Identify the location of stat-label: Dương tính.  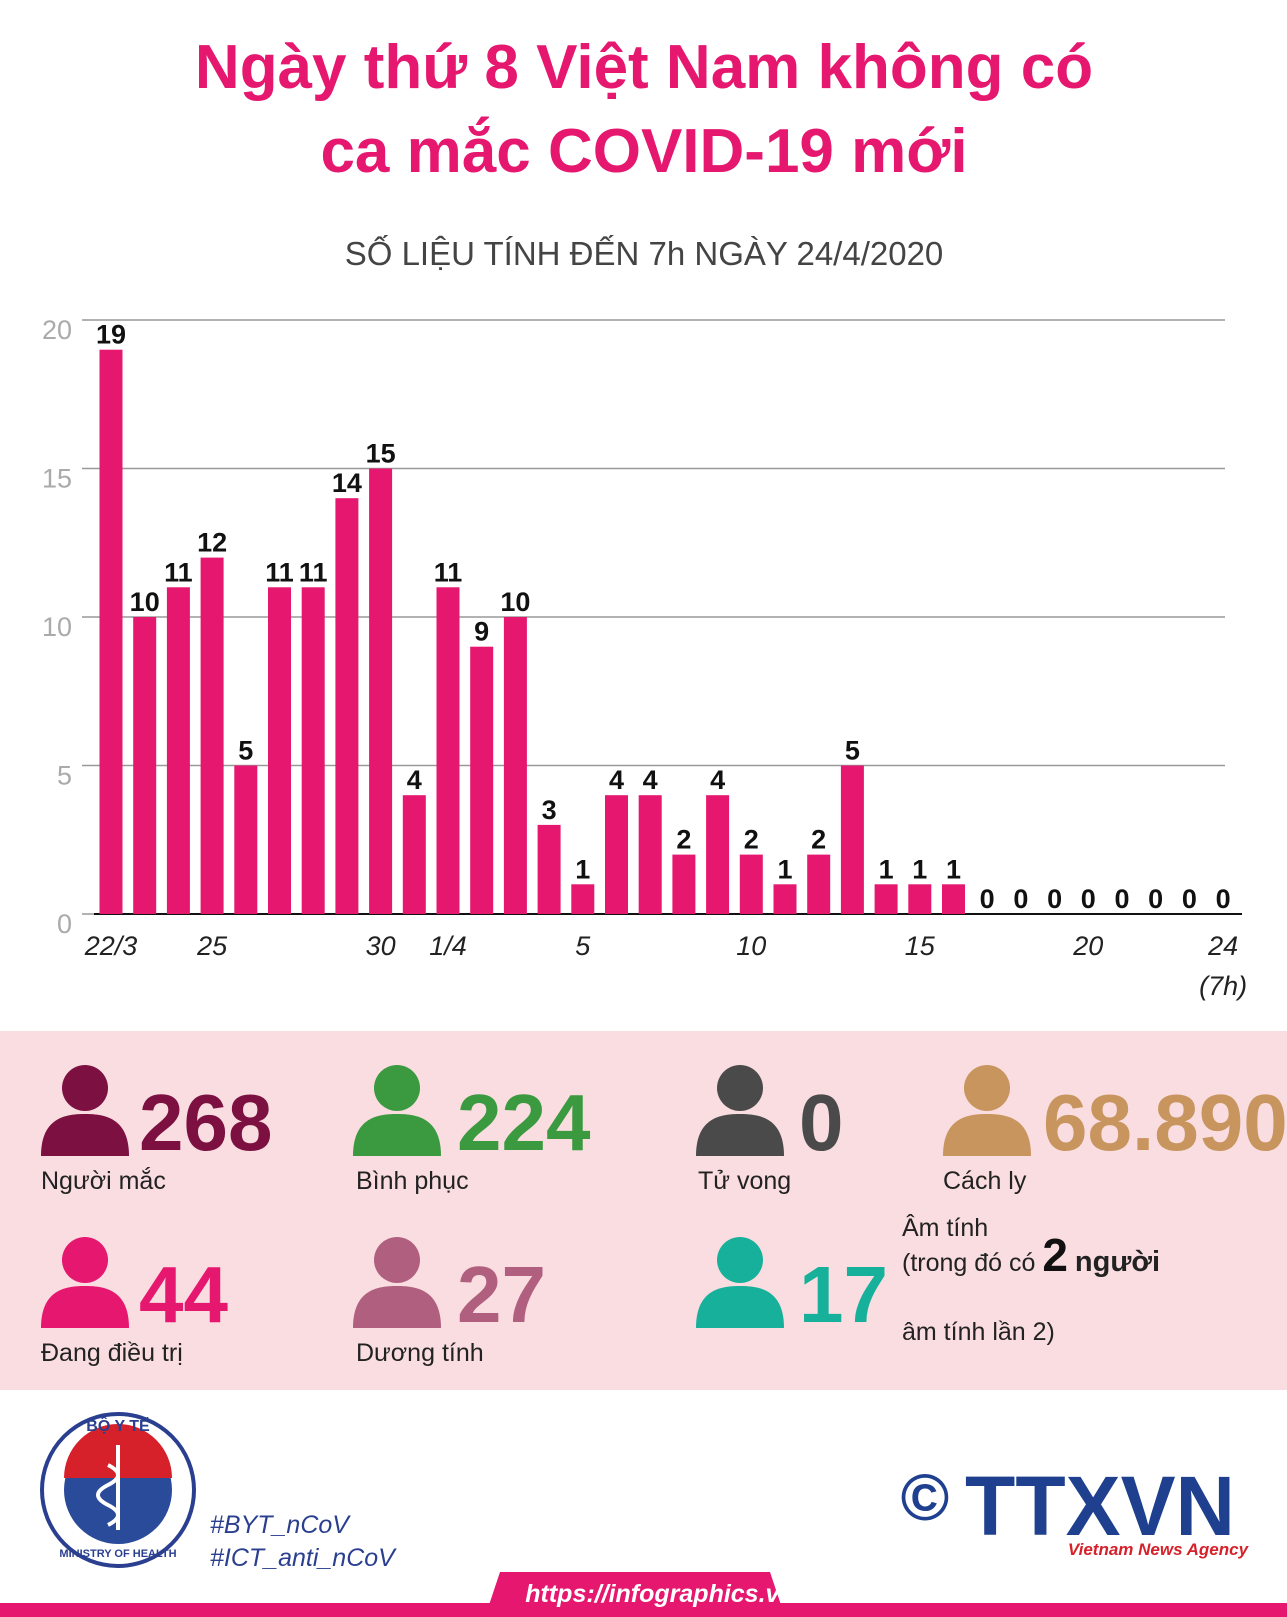
(420, 1353).